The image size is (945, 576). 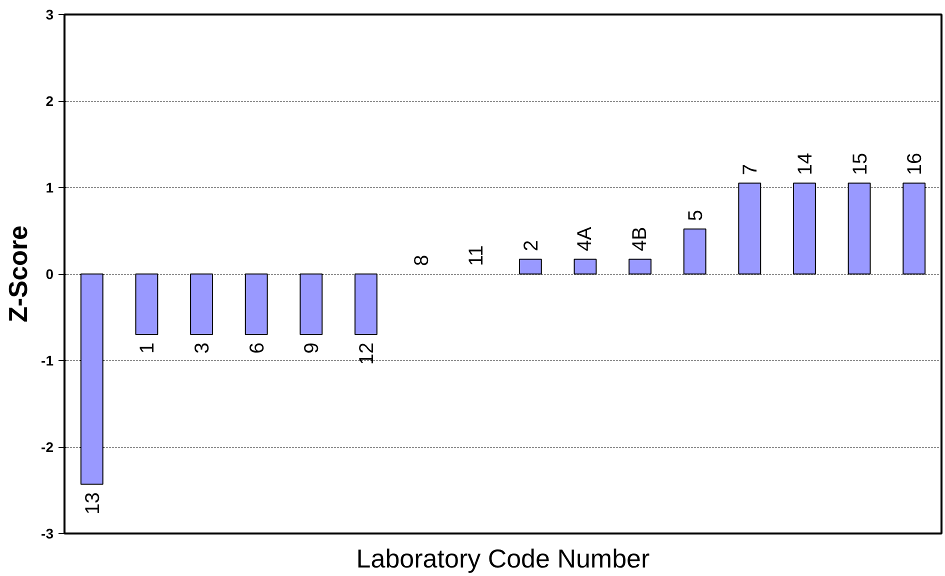 I want to click on y-tick-label: 1, so click(x=50, y=188).